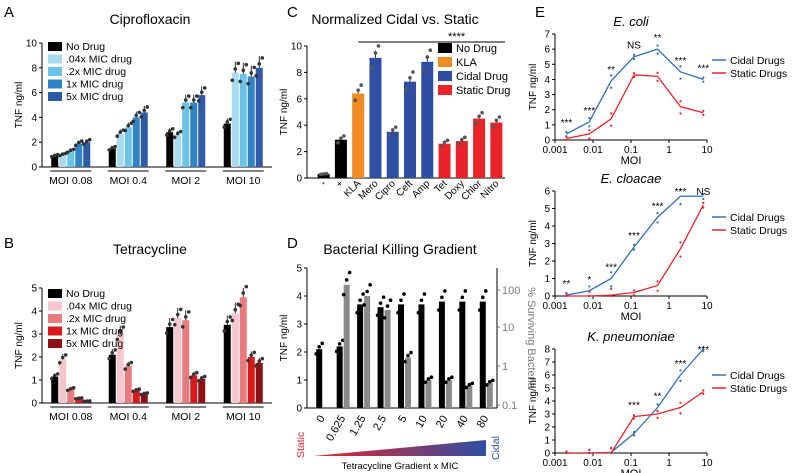 The image size is (796, 473). Describe the element at coordinates (129, 181) in the screenshot. I see `panel-a-x-tick-label: MOI 0.4` at that location.